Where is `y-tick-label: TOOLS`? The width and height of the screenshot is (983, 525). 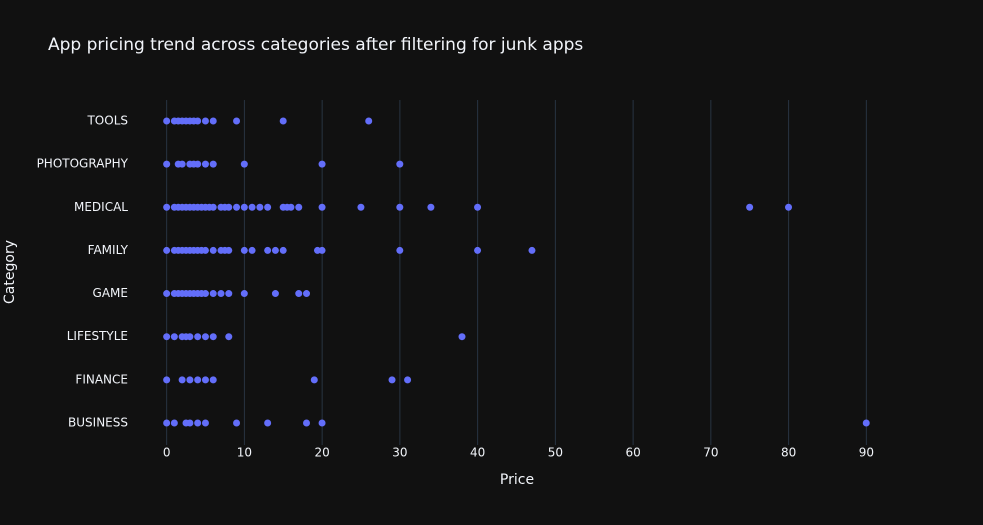
y-tick-label: TOOLS is located at coordinates (107, 121).